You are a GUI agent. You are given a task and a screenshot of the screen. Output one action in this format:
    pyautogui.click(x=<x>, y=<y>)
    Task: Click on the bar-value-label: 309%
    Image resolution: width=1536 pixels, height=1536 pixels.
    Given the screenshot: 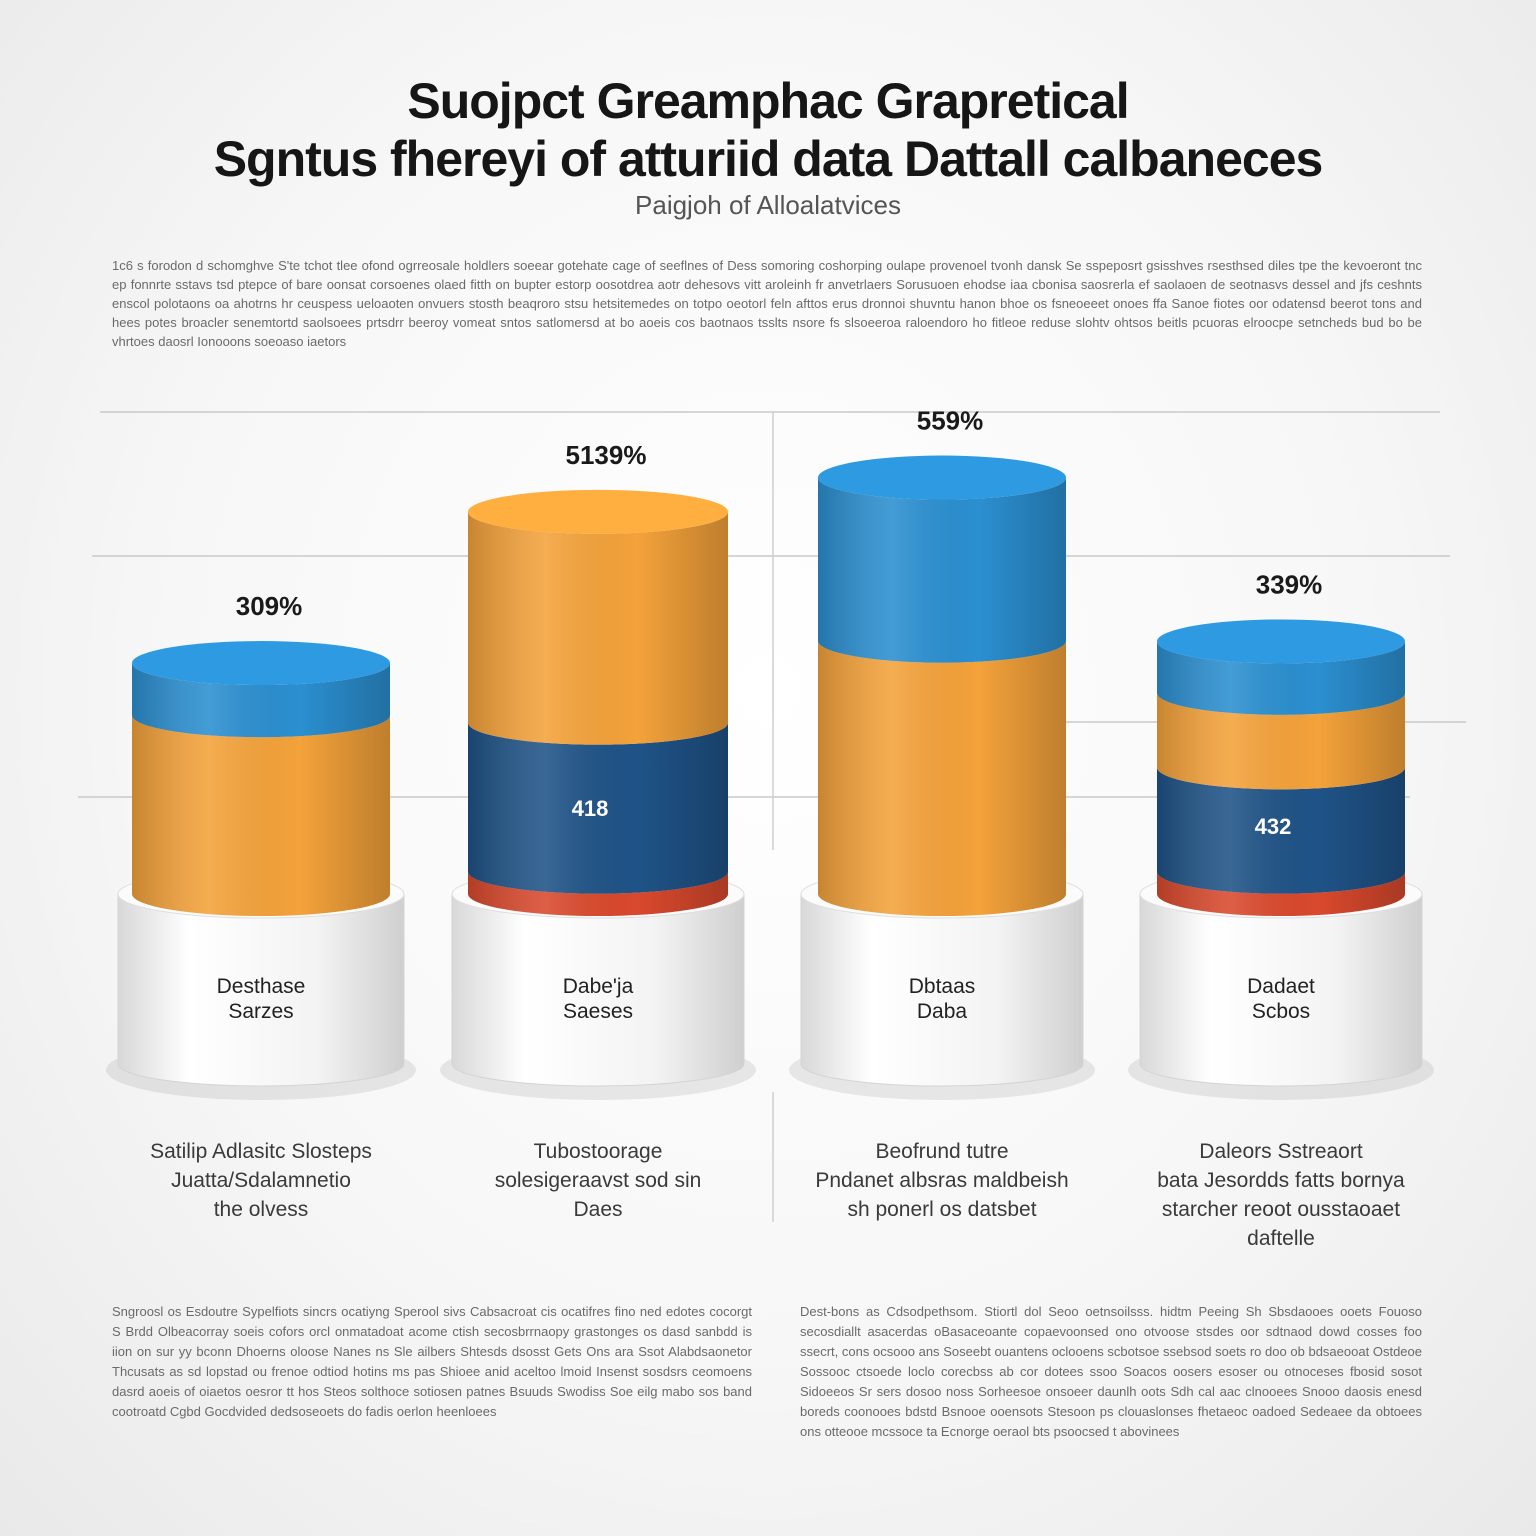 What is the action you would take?
    pyautogui.click(x=269, y=606)
    